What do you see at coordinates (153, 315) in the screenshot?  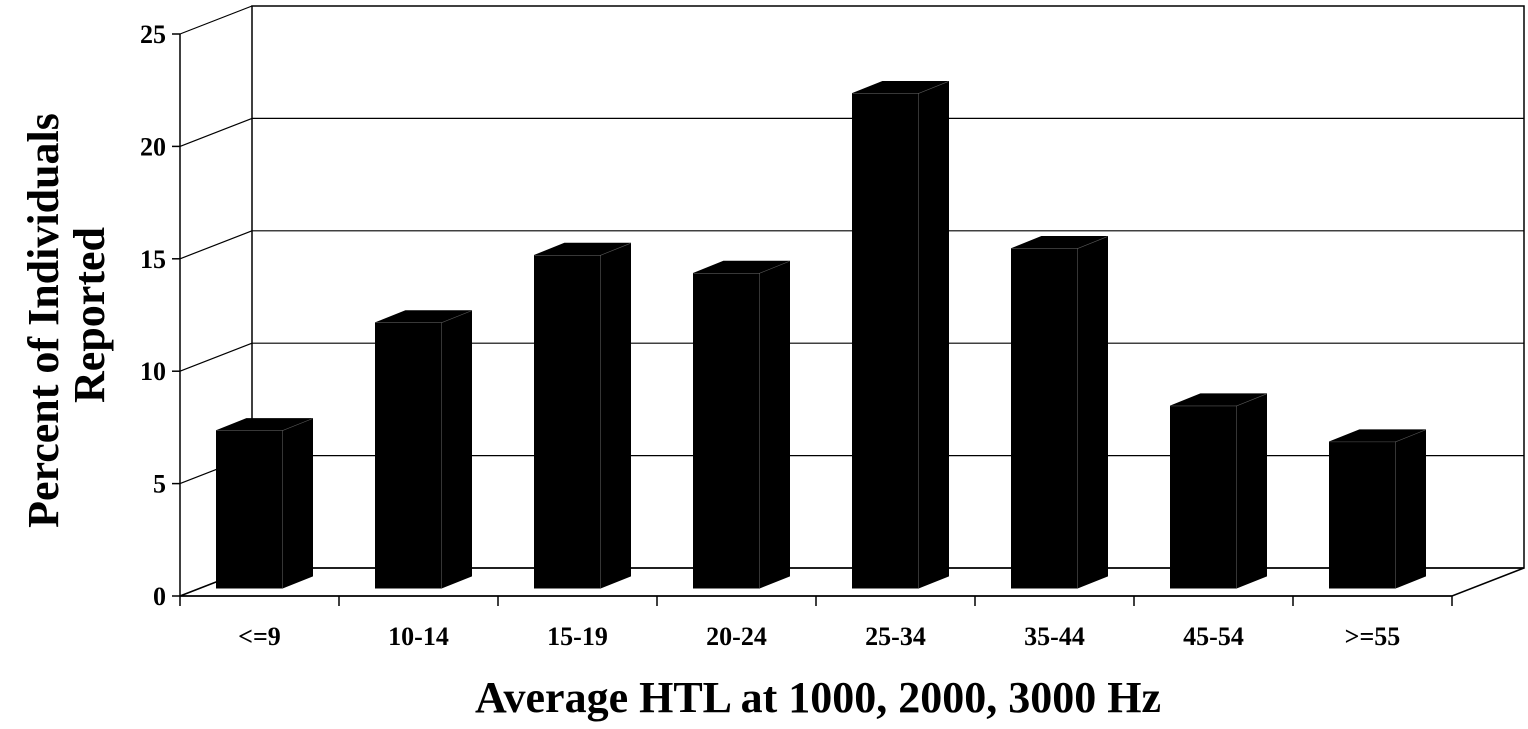 I see `y-tick-labels: 0 5 10 15 20 25` at bounding box center [153, 315].